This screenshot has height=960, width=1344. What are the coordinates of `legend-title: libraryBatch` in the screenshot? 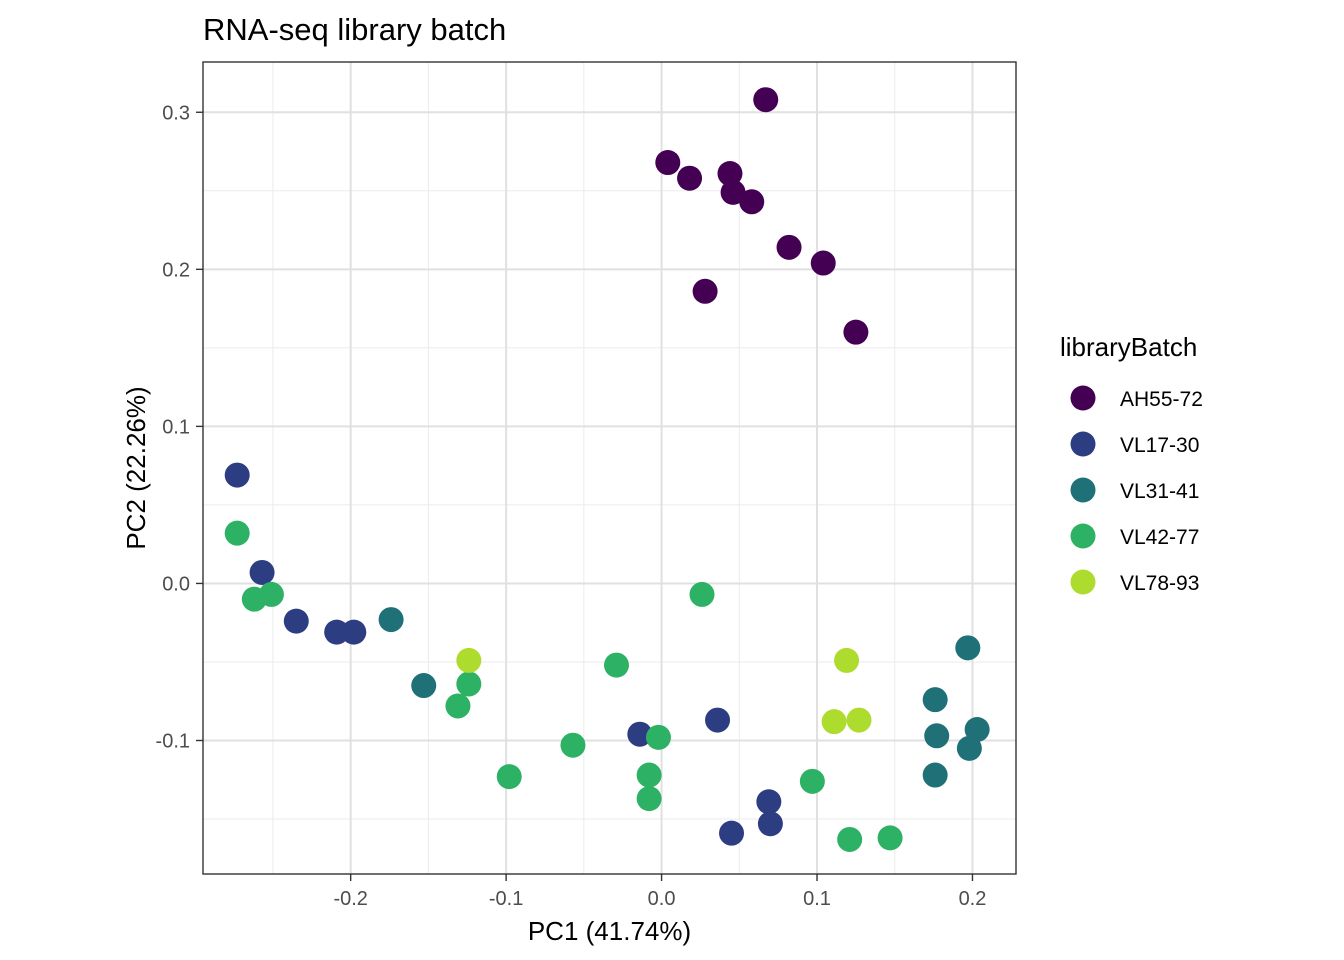 It's located at (1128, 347).